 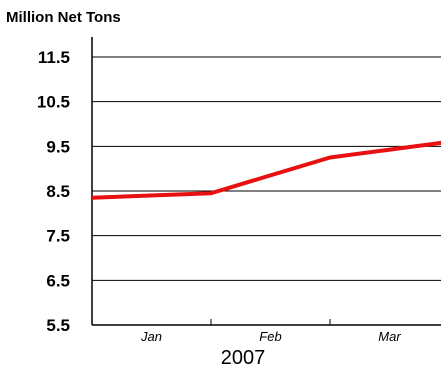 I want to click on series-line, so click(x=266, y=170).